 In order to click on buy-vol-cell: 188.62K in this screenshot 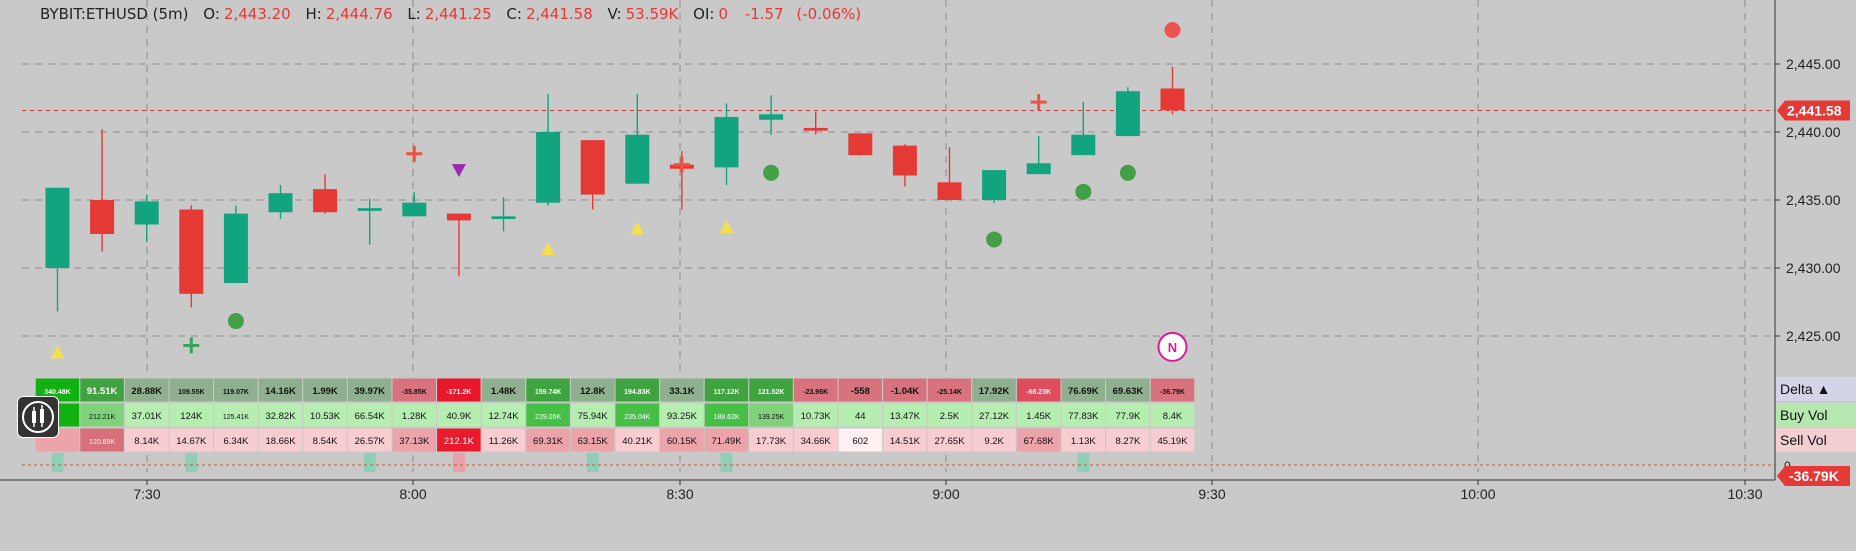, I will do `click(726, 417)`.